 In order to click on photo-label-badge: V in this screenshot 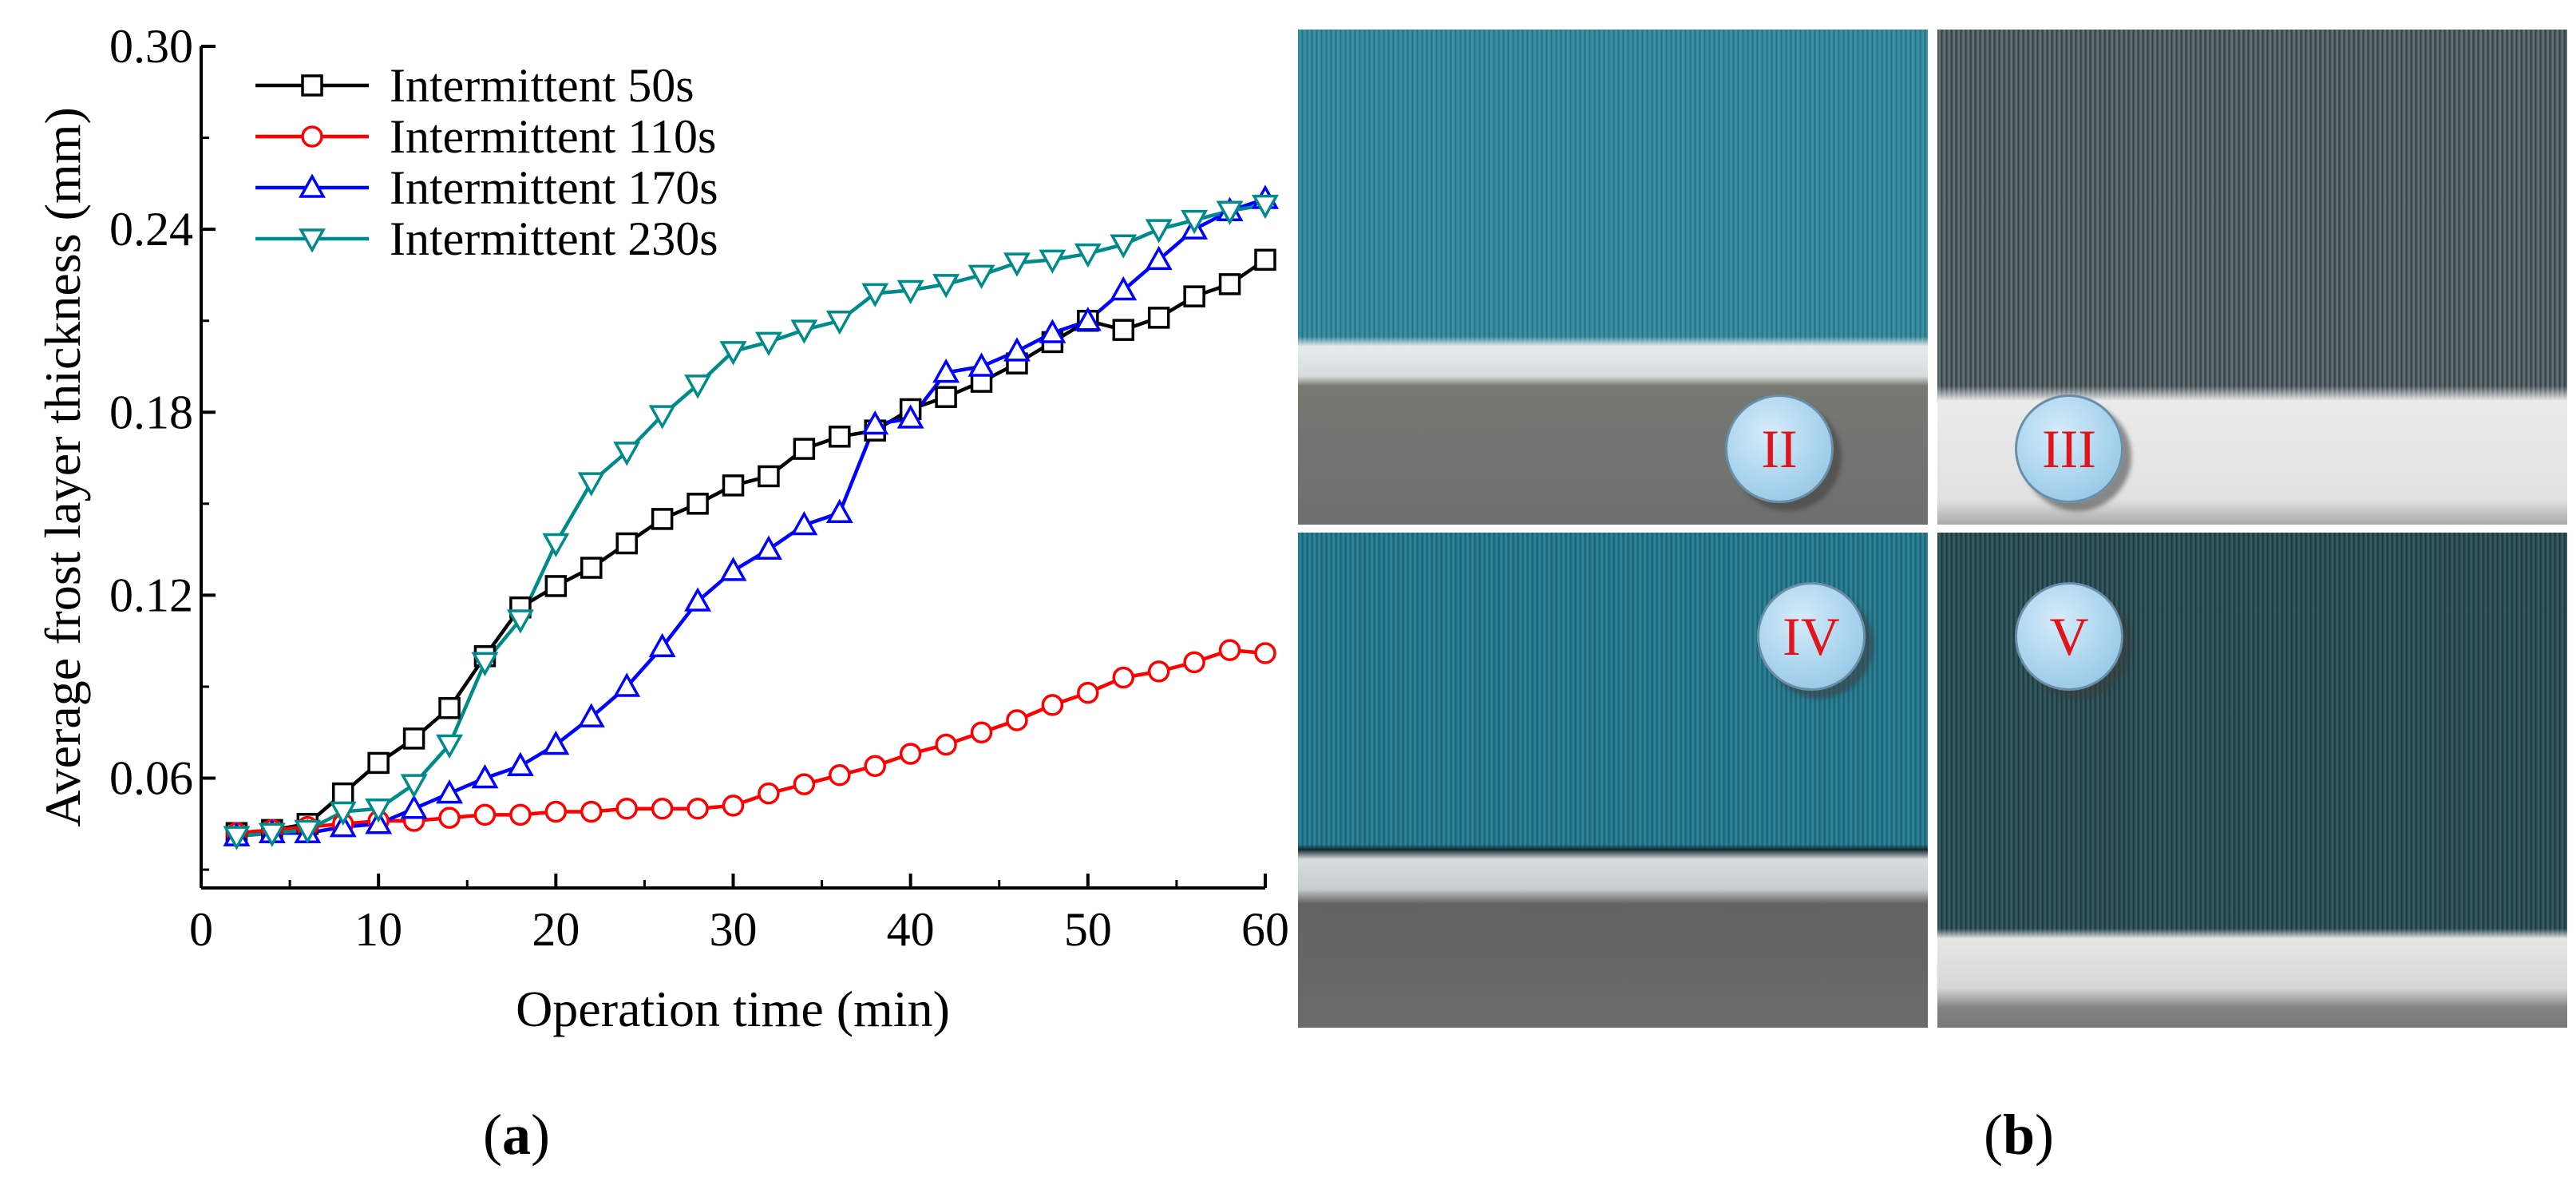, I will do `click(2069, 636)`.